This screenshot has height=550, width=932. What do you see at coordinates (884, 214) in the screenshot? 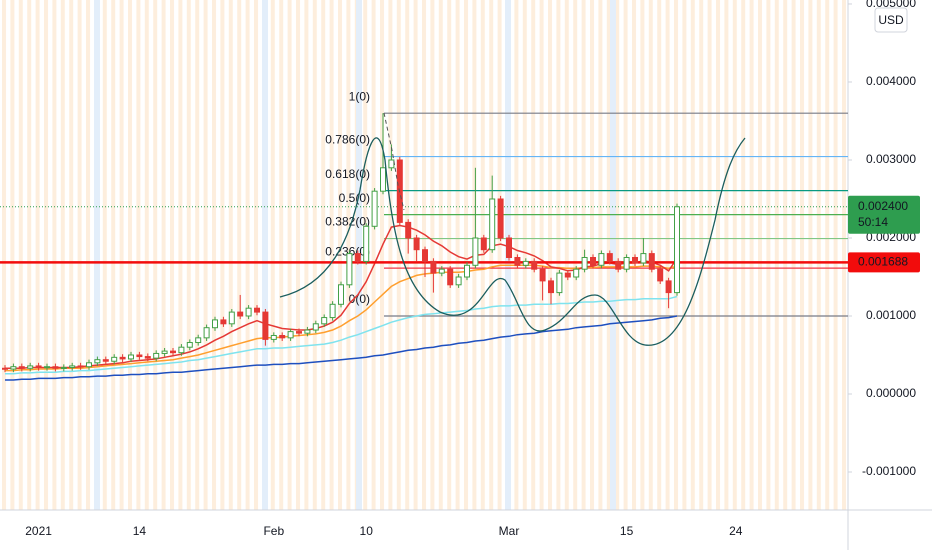
I see `last-price-badge` at bounding box center [884, 214].